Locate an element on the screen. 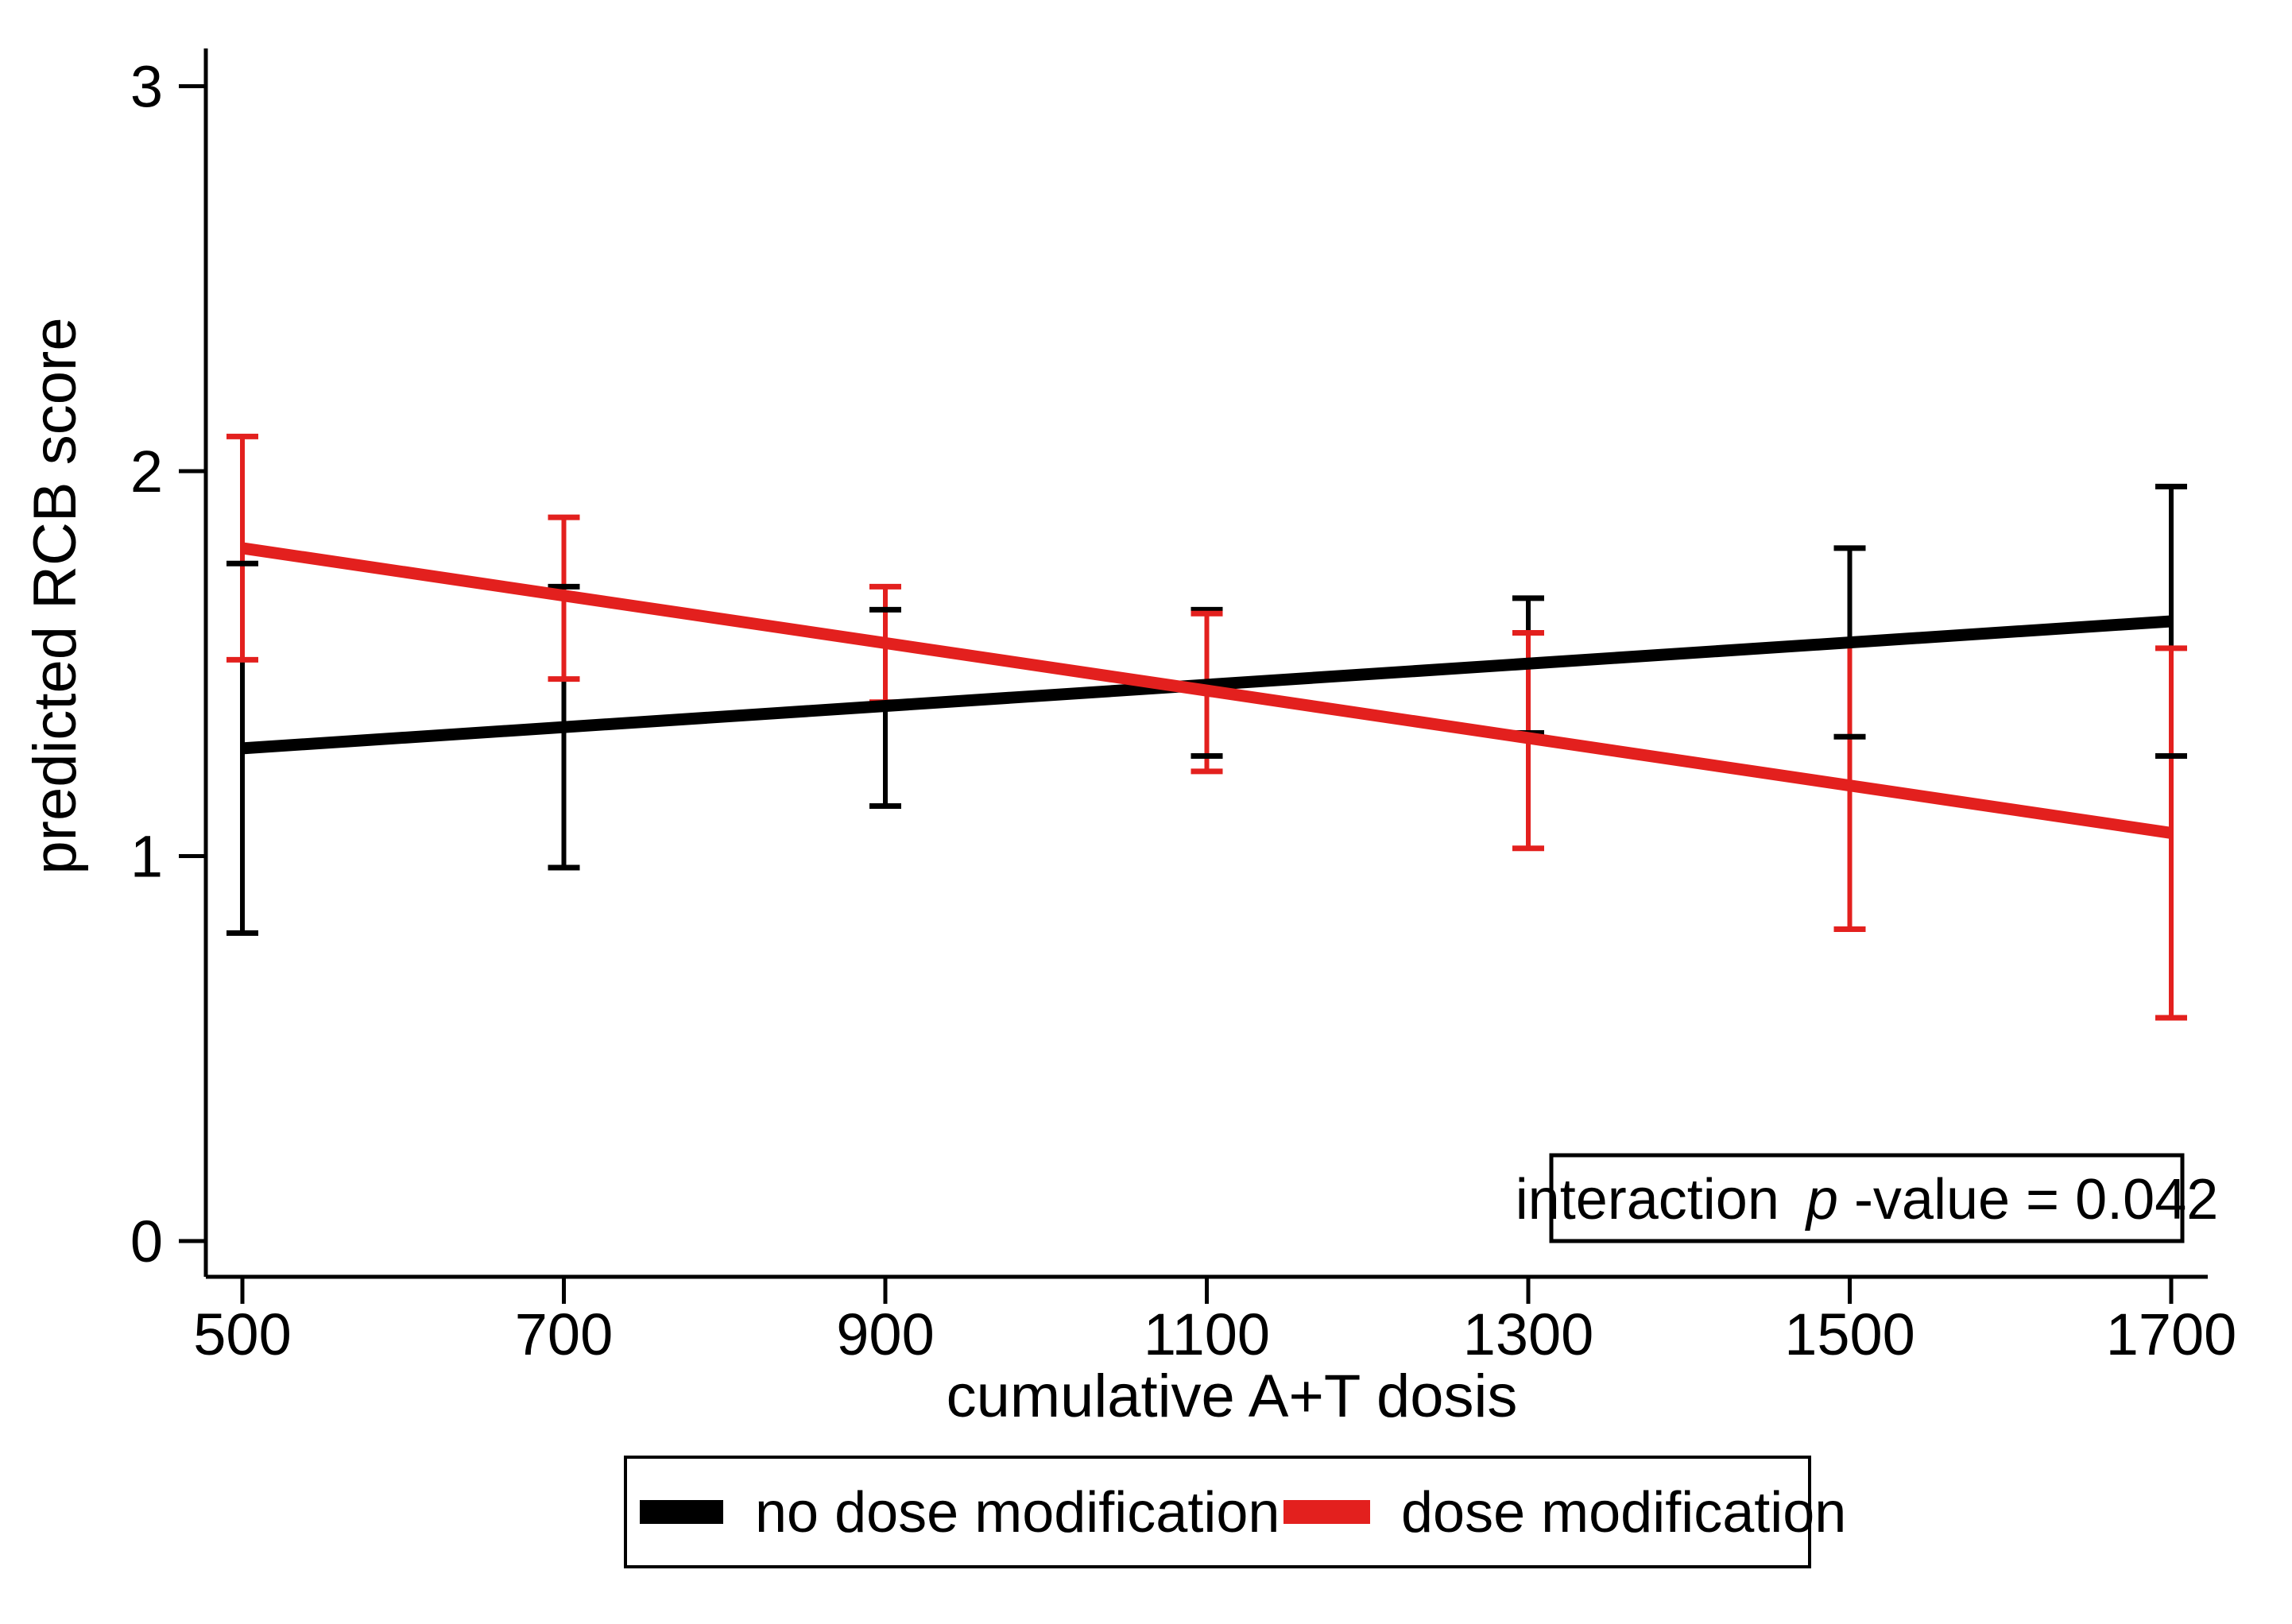 Image resolution: width=2292 pixels, height=1624 pixels. annotation-text-suffix: -value = 0.042 is located at coordinates (2036, 1200).